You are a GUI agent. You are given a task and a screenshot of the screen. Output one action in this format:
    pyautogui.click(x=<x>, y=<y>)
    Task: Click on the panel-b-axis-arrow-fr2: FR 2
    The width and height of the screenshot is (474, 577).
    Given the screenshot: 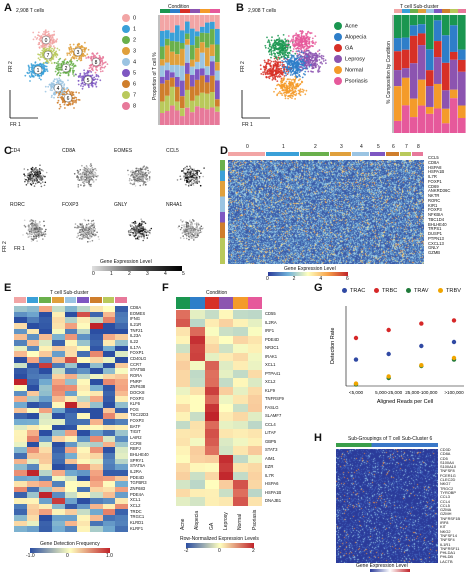 What is the action you would take?
    pyautogui.click(x=243, y=66)
    